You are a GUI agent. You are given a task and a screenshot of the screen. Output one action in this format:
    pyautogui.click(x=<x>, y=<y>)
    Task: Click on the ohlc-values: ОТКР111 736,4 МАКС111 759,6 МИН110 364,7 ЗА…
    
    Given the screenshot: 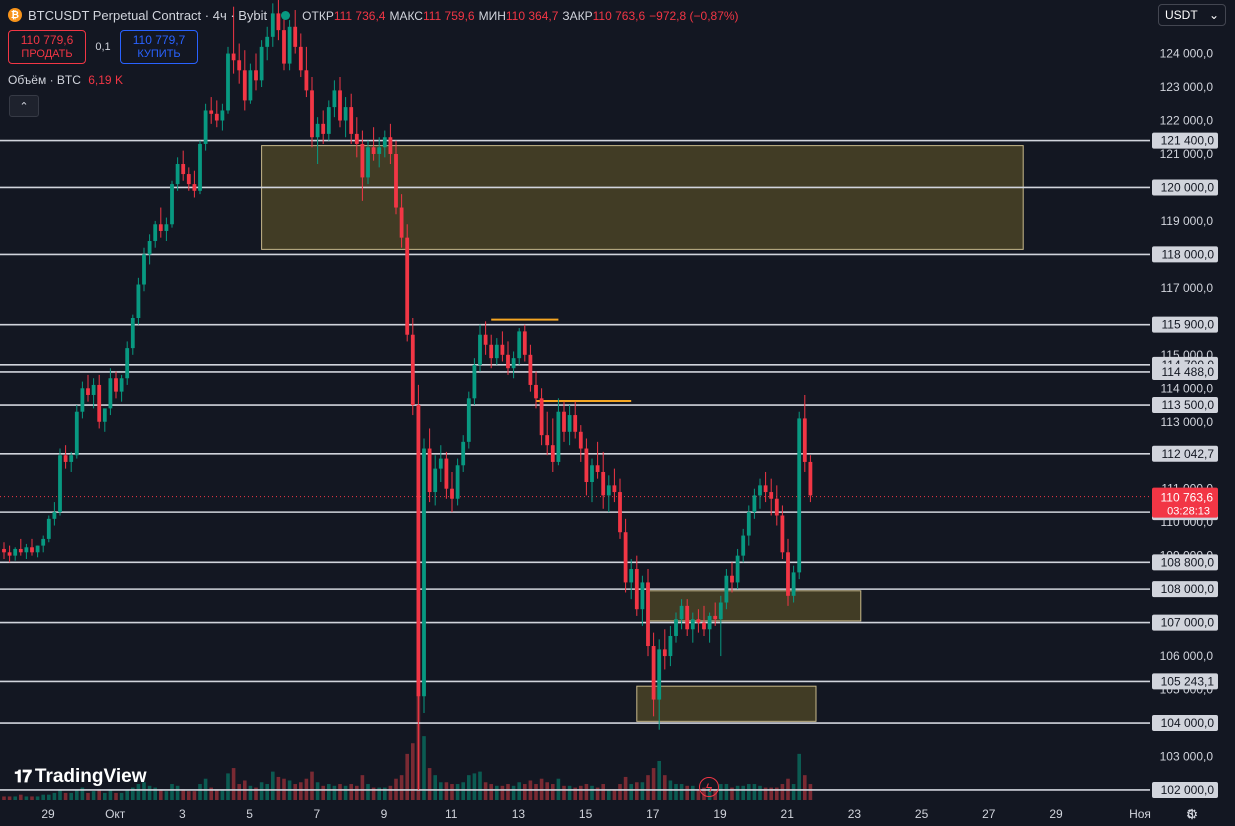 What is the action you would take?
    pyautogui.click(x=522, y=15)
    